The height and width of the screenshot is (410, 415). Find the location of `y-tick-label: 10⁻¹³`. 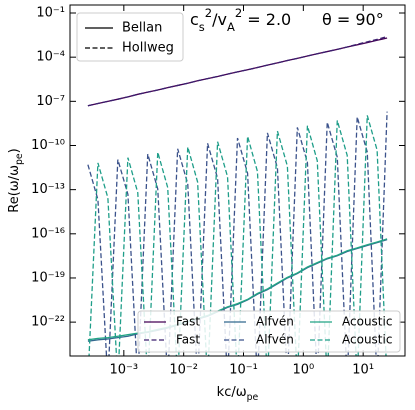

y-tick-label: 10⁻¹³ is located at coordinates (48, 189).